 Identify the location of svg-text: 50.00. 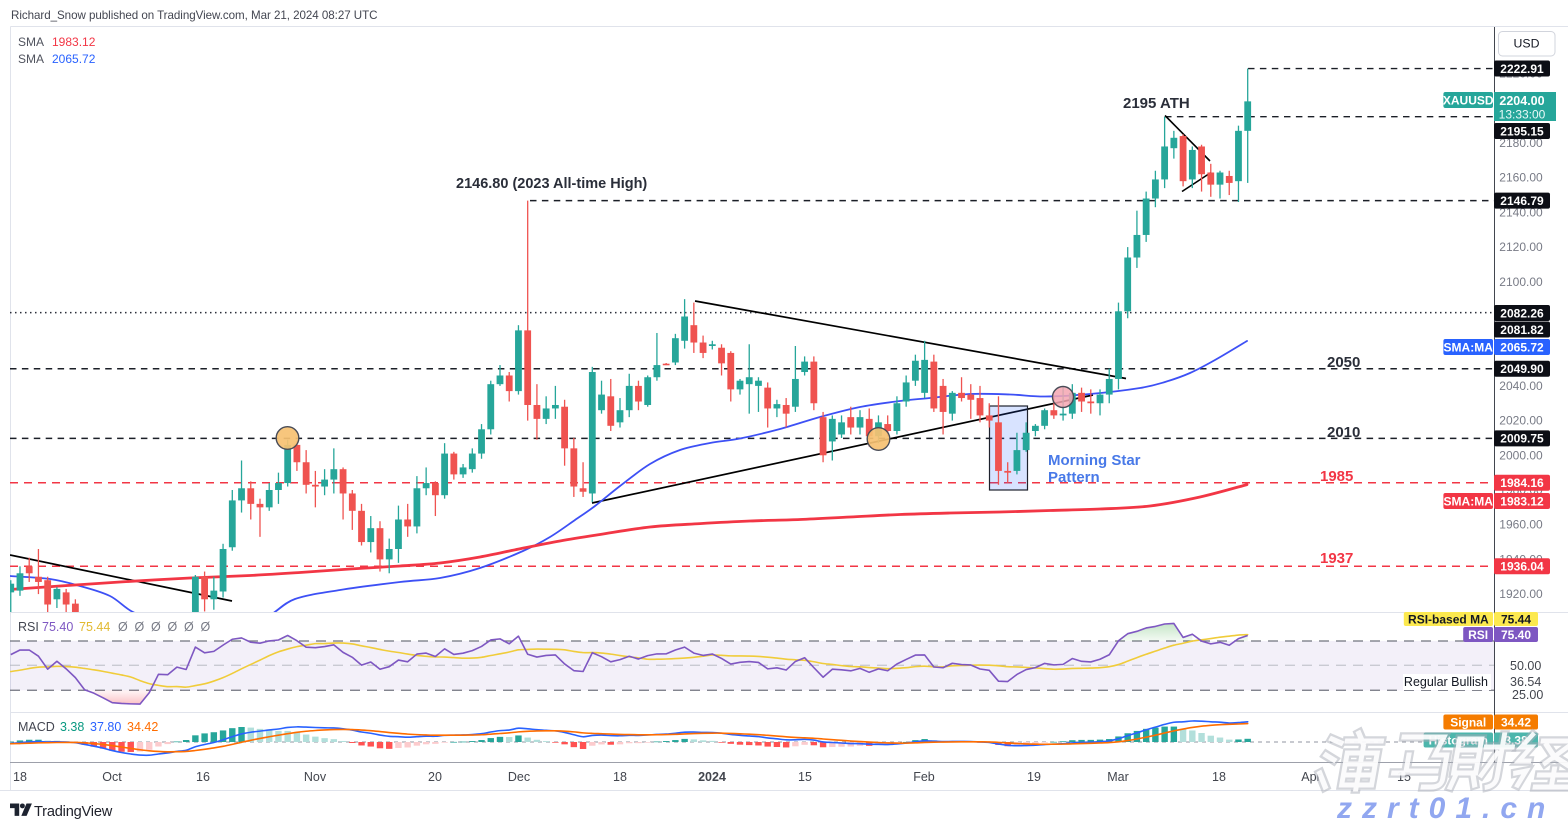
(1525, 666).